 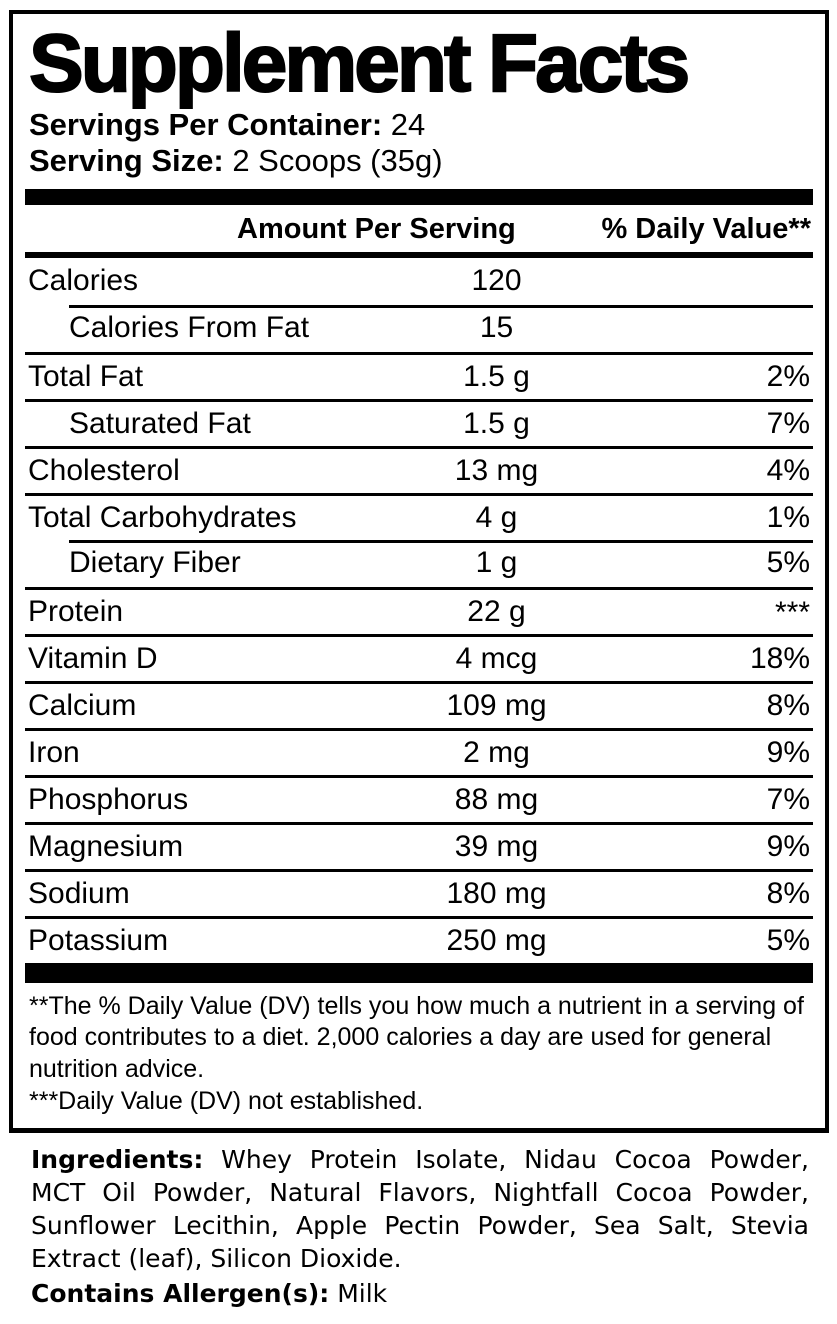 What do you see at coordinates (792, 612) in the screenshot?
I see `nutrient-daily-value: ***` at bounding box center [792, 612].